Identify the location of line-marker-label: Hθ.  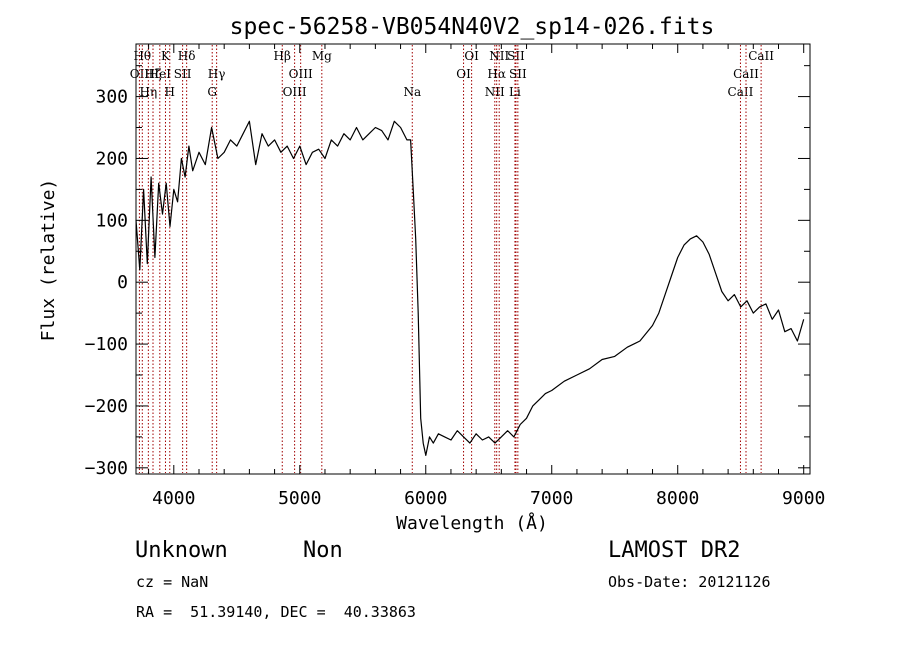
(142, 56).